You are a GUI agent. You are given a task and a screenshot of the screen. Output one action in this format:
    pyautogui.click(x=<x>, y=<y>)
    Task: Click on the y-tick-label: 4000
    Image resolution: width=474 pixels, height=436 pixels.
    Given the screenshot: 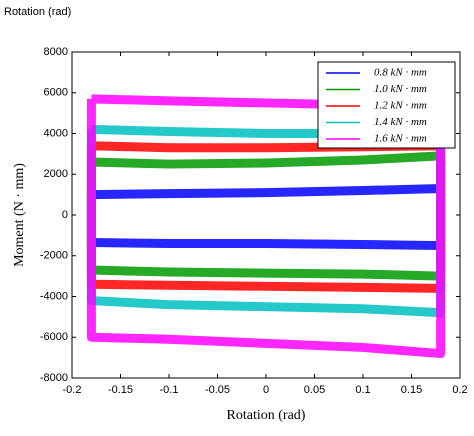 What is the action you would take?
    pyautogui.click(x=56, y=133)
    